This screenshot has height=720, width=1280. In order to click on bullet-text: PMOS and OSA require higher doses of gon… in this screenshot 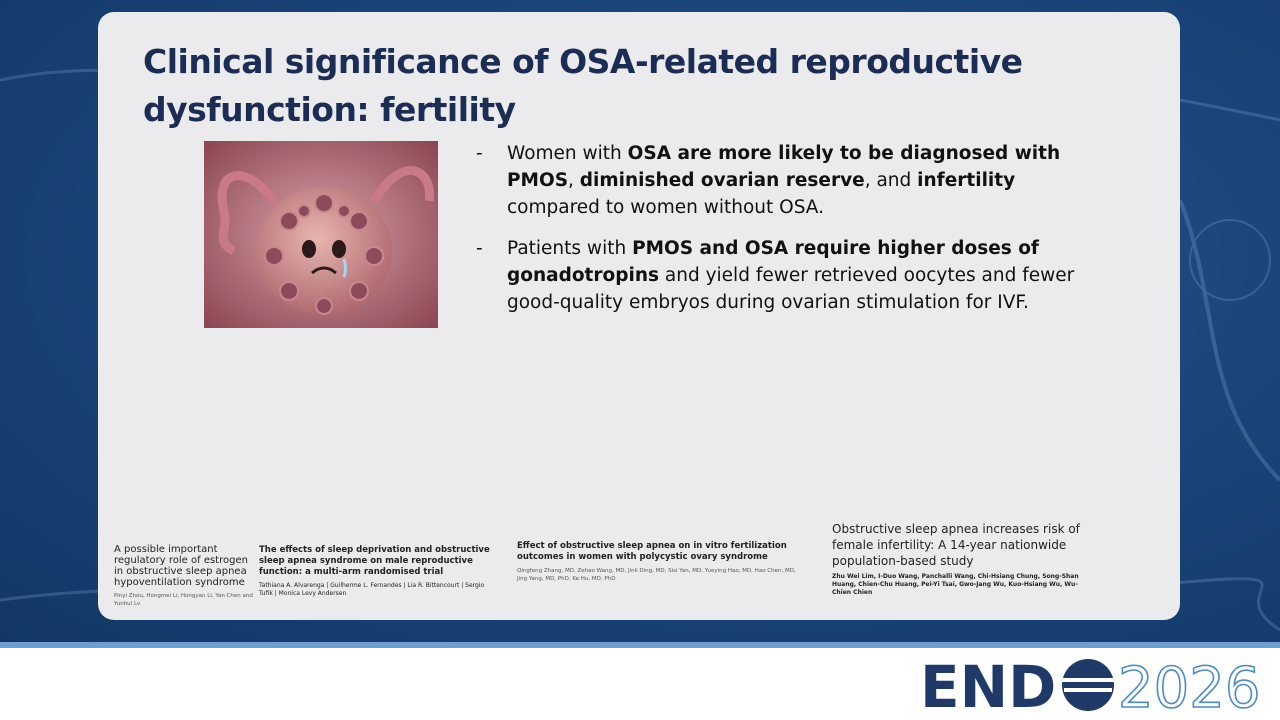, I will do `click(773, 262)`.